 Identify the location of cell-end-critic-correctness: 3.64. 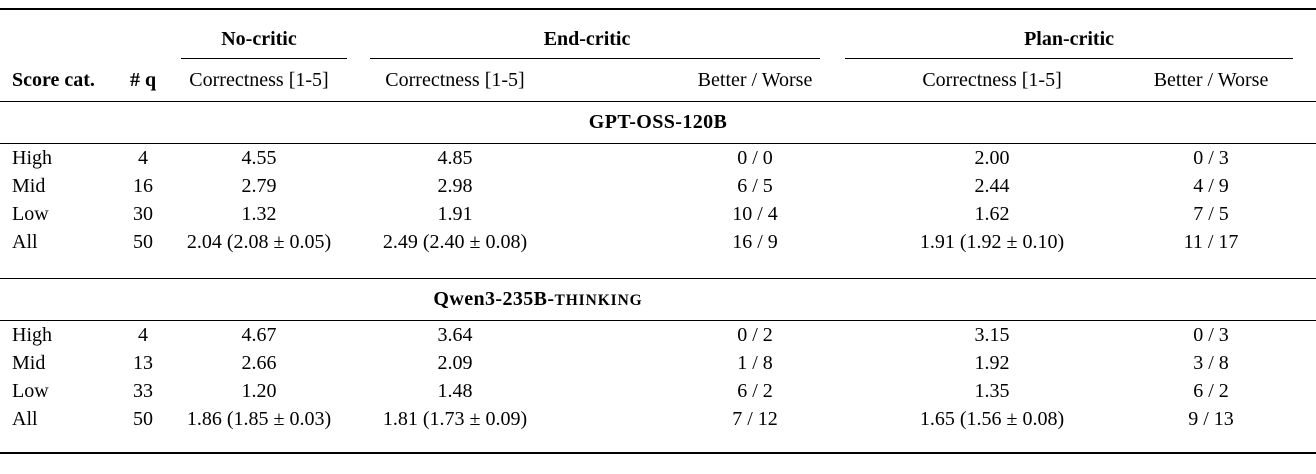
(455, 335).